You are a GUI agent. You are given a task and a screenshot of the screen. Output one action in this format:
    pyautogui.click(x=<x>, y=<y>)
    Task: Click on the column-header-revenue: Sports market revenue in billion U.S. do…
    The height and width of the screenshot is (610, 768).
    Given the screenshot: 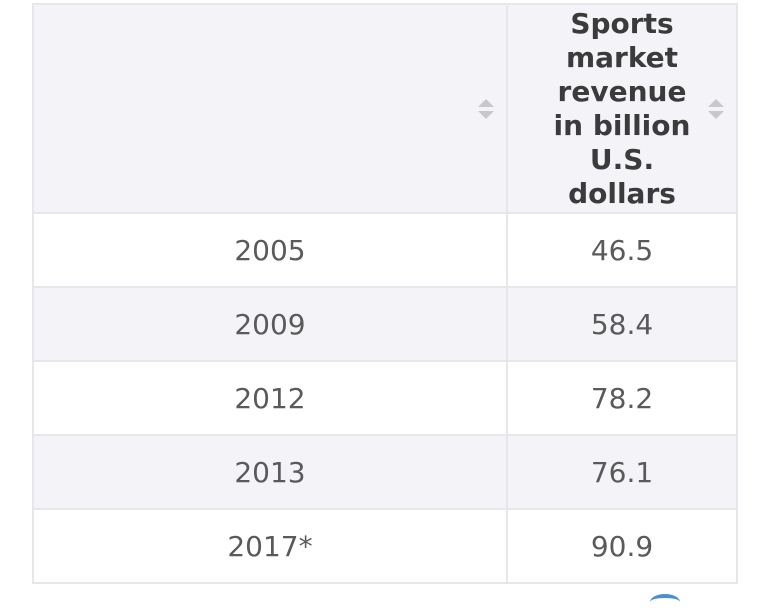 What is the action you would take?
    pyautogui.click(x=622, y=108)
    